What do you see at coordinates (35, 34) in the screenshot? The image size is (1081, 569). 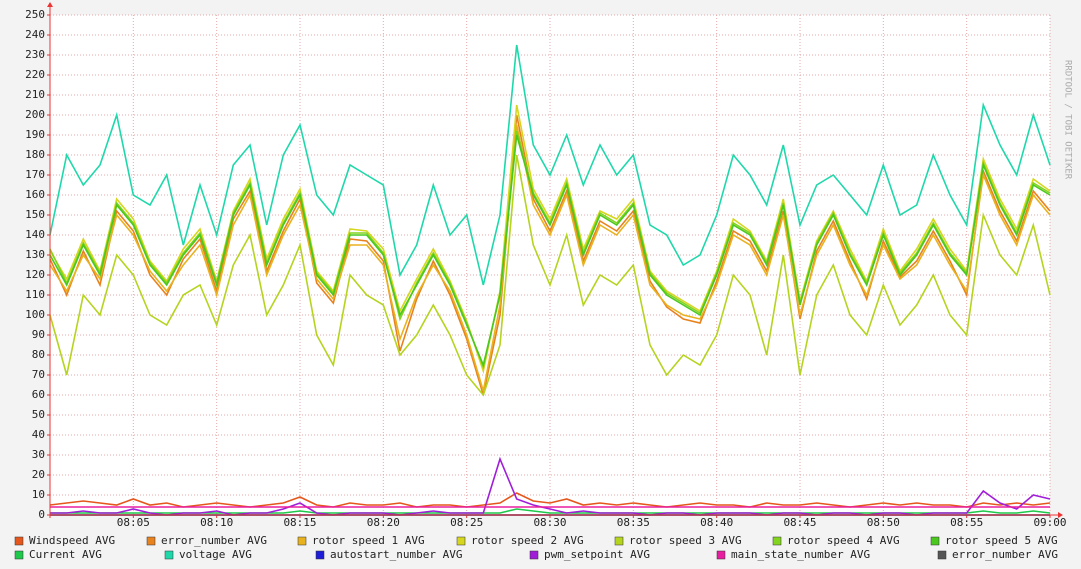 I see `y-tick-label: 240` at bounding box center [35, 34].